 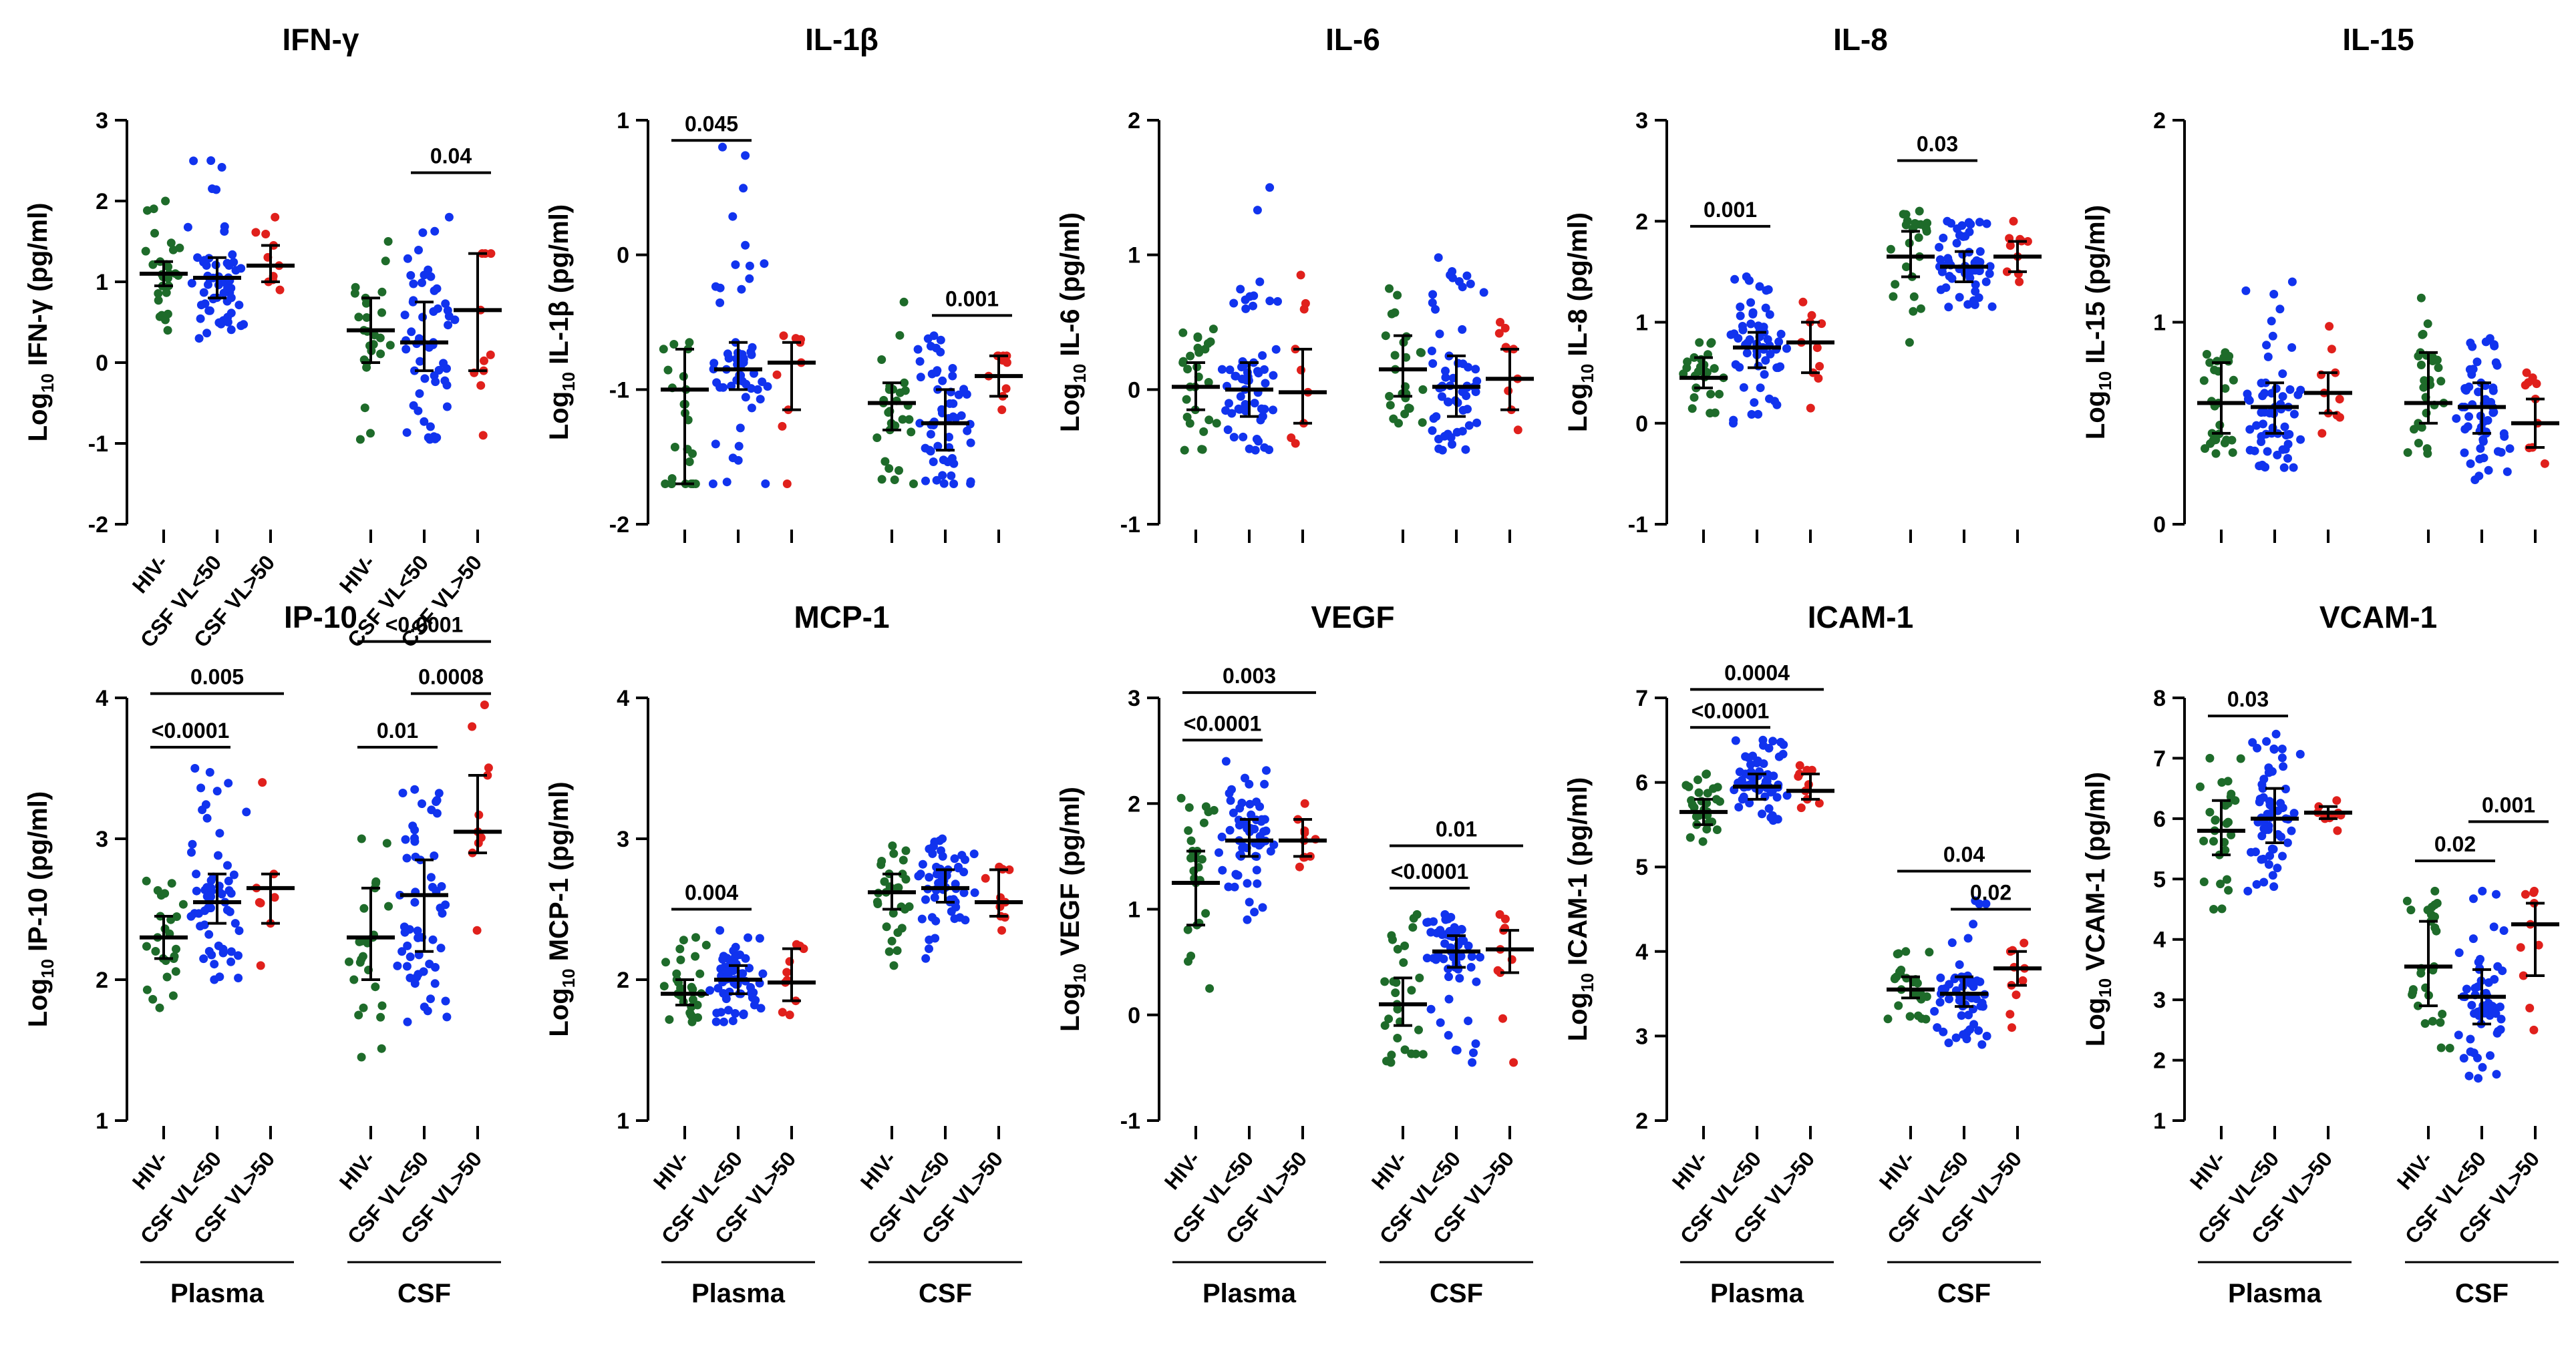 What do you see at coordinates (102, 363) in the screenshot?
I see `y-tick-label: 0` at bounding box center [102, 363].